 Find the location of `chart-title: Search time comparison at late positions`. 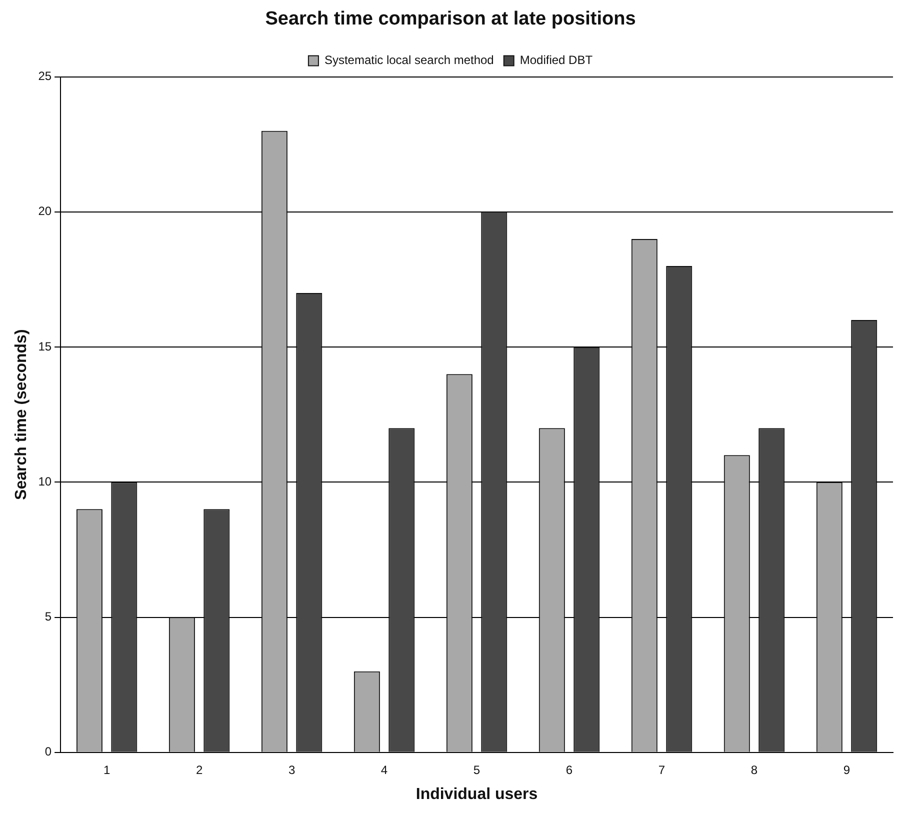

chart-title: Search time comparison at late positions is located at coordinates (450, 19).